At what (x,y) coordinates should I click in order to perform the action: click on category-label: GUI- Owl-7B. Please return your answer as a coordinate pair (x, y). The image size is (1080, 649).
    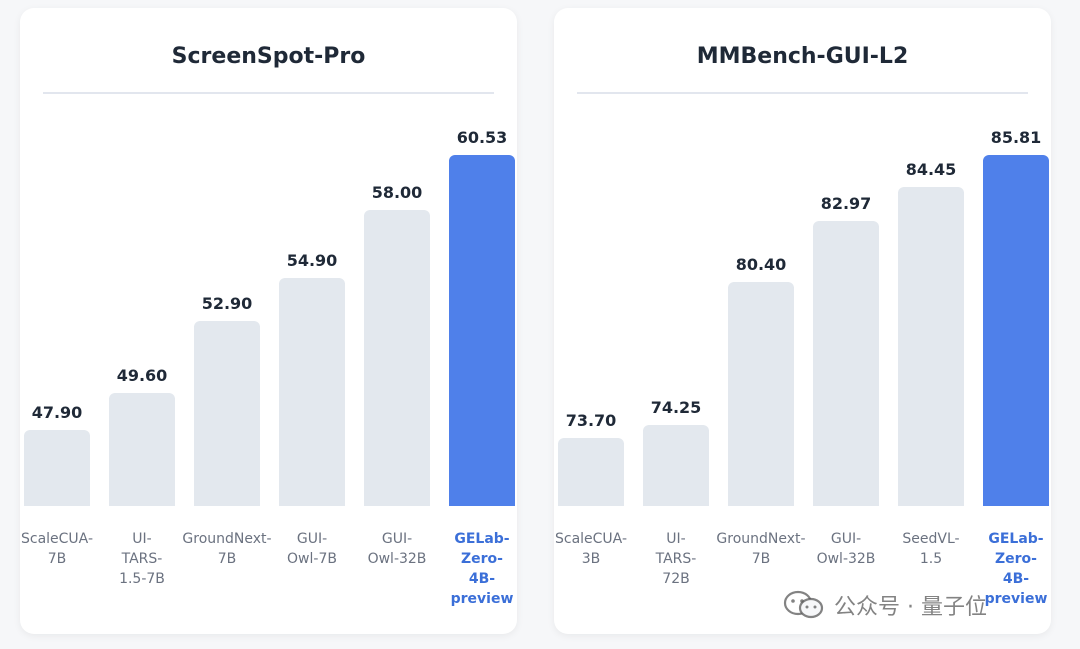
    Looking at the image, I should click on (312, 549).